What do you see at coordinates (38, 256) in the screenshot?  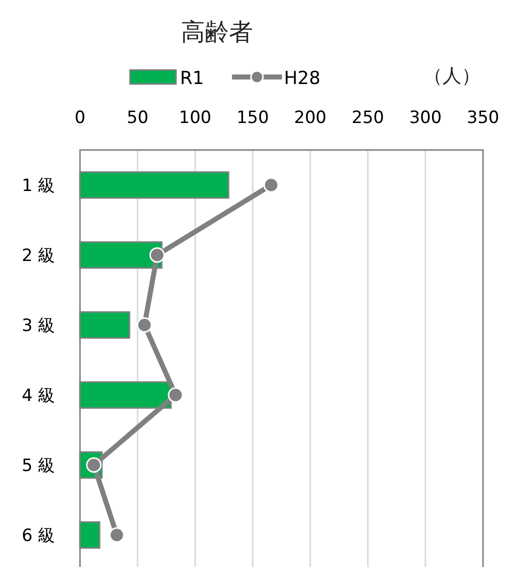 I see `y-tick-label: 2 級` at bounding box center [38, 256].